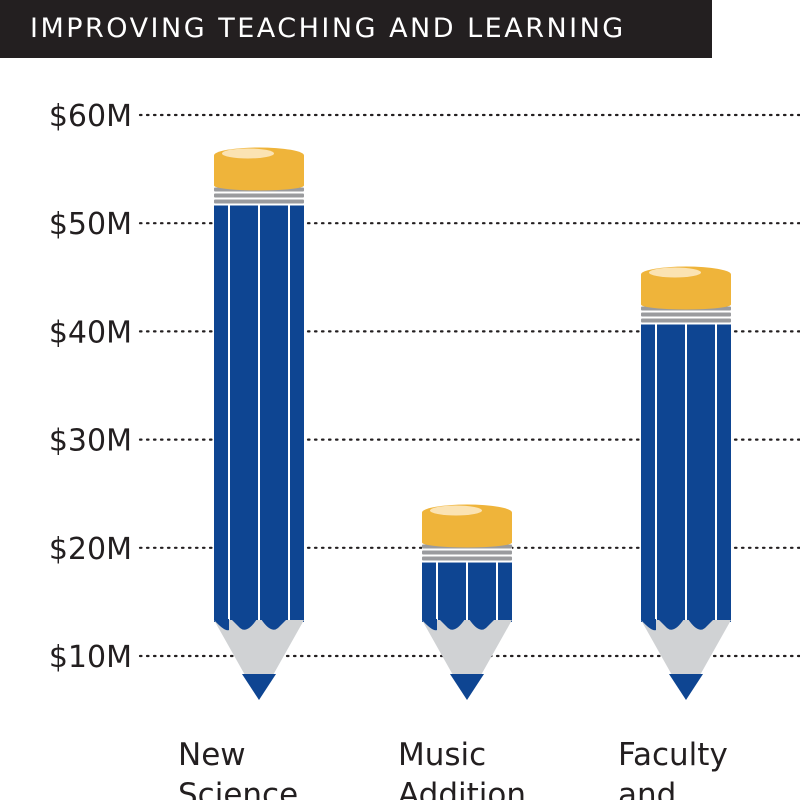  I want to click on category-label: Music, so click(442, 755).